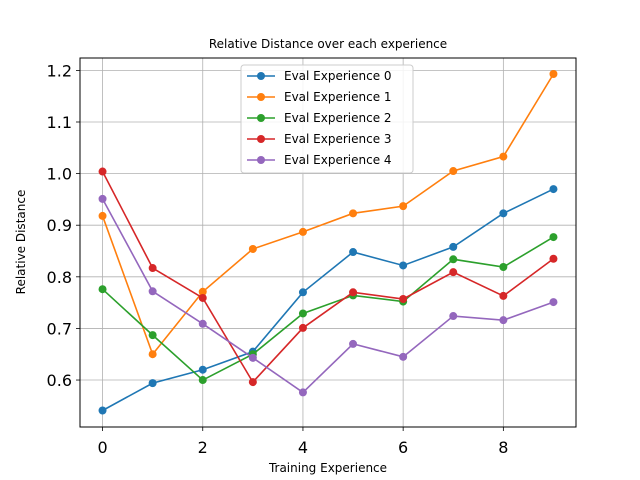 The width and height of the screenshot is (640, 480). Describe the element at coordinates (59, 122) in the screenshot. I see `y-tick-label: 1.1` at that location.